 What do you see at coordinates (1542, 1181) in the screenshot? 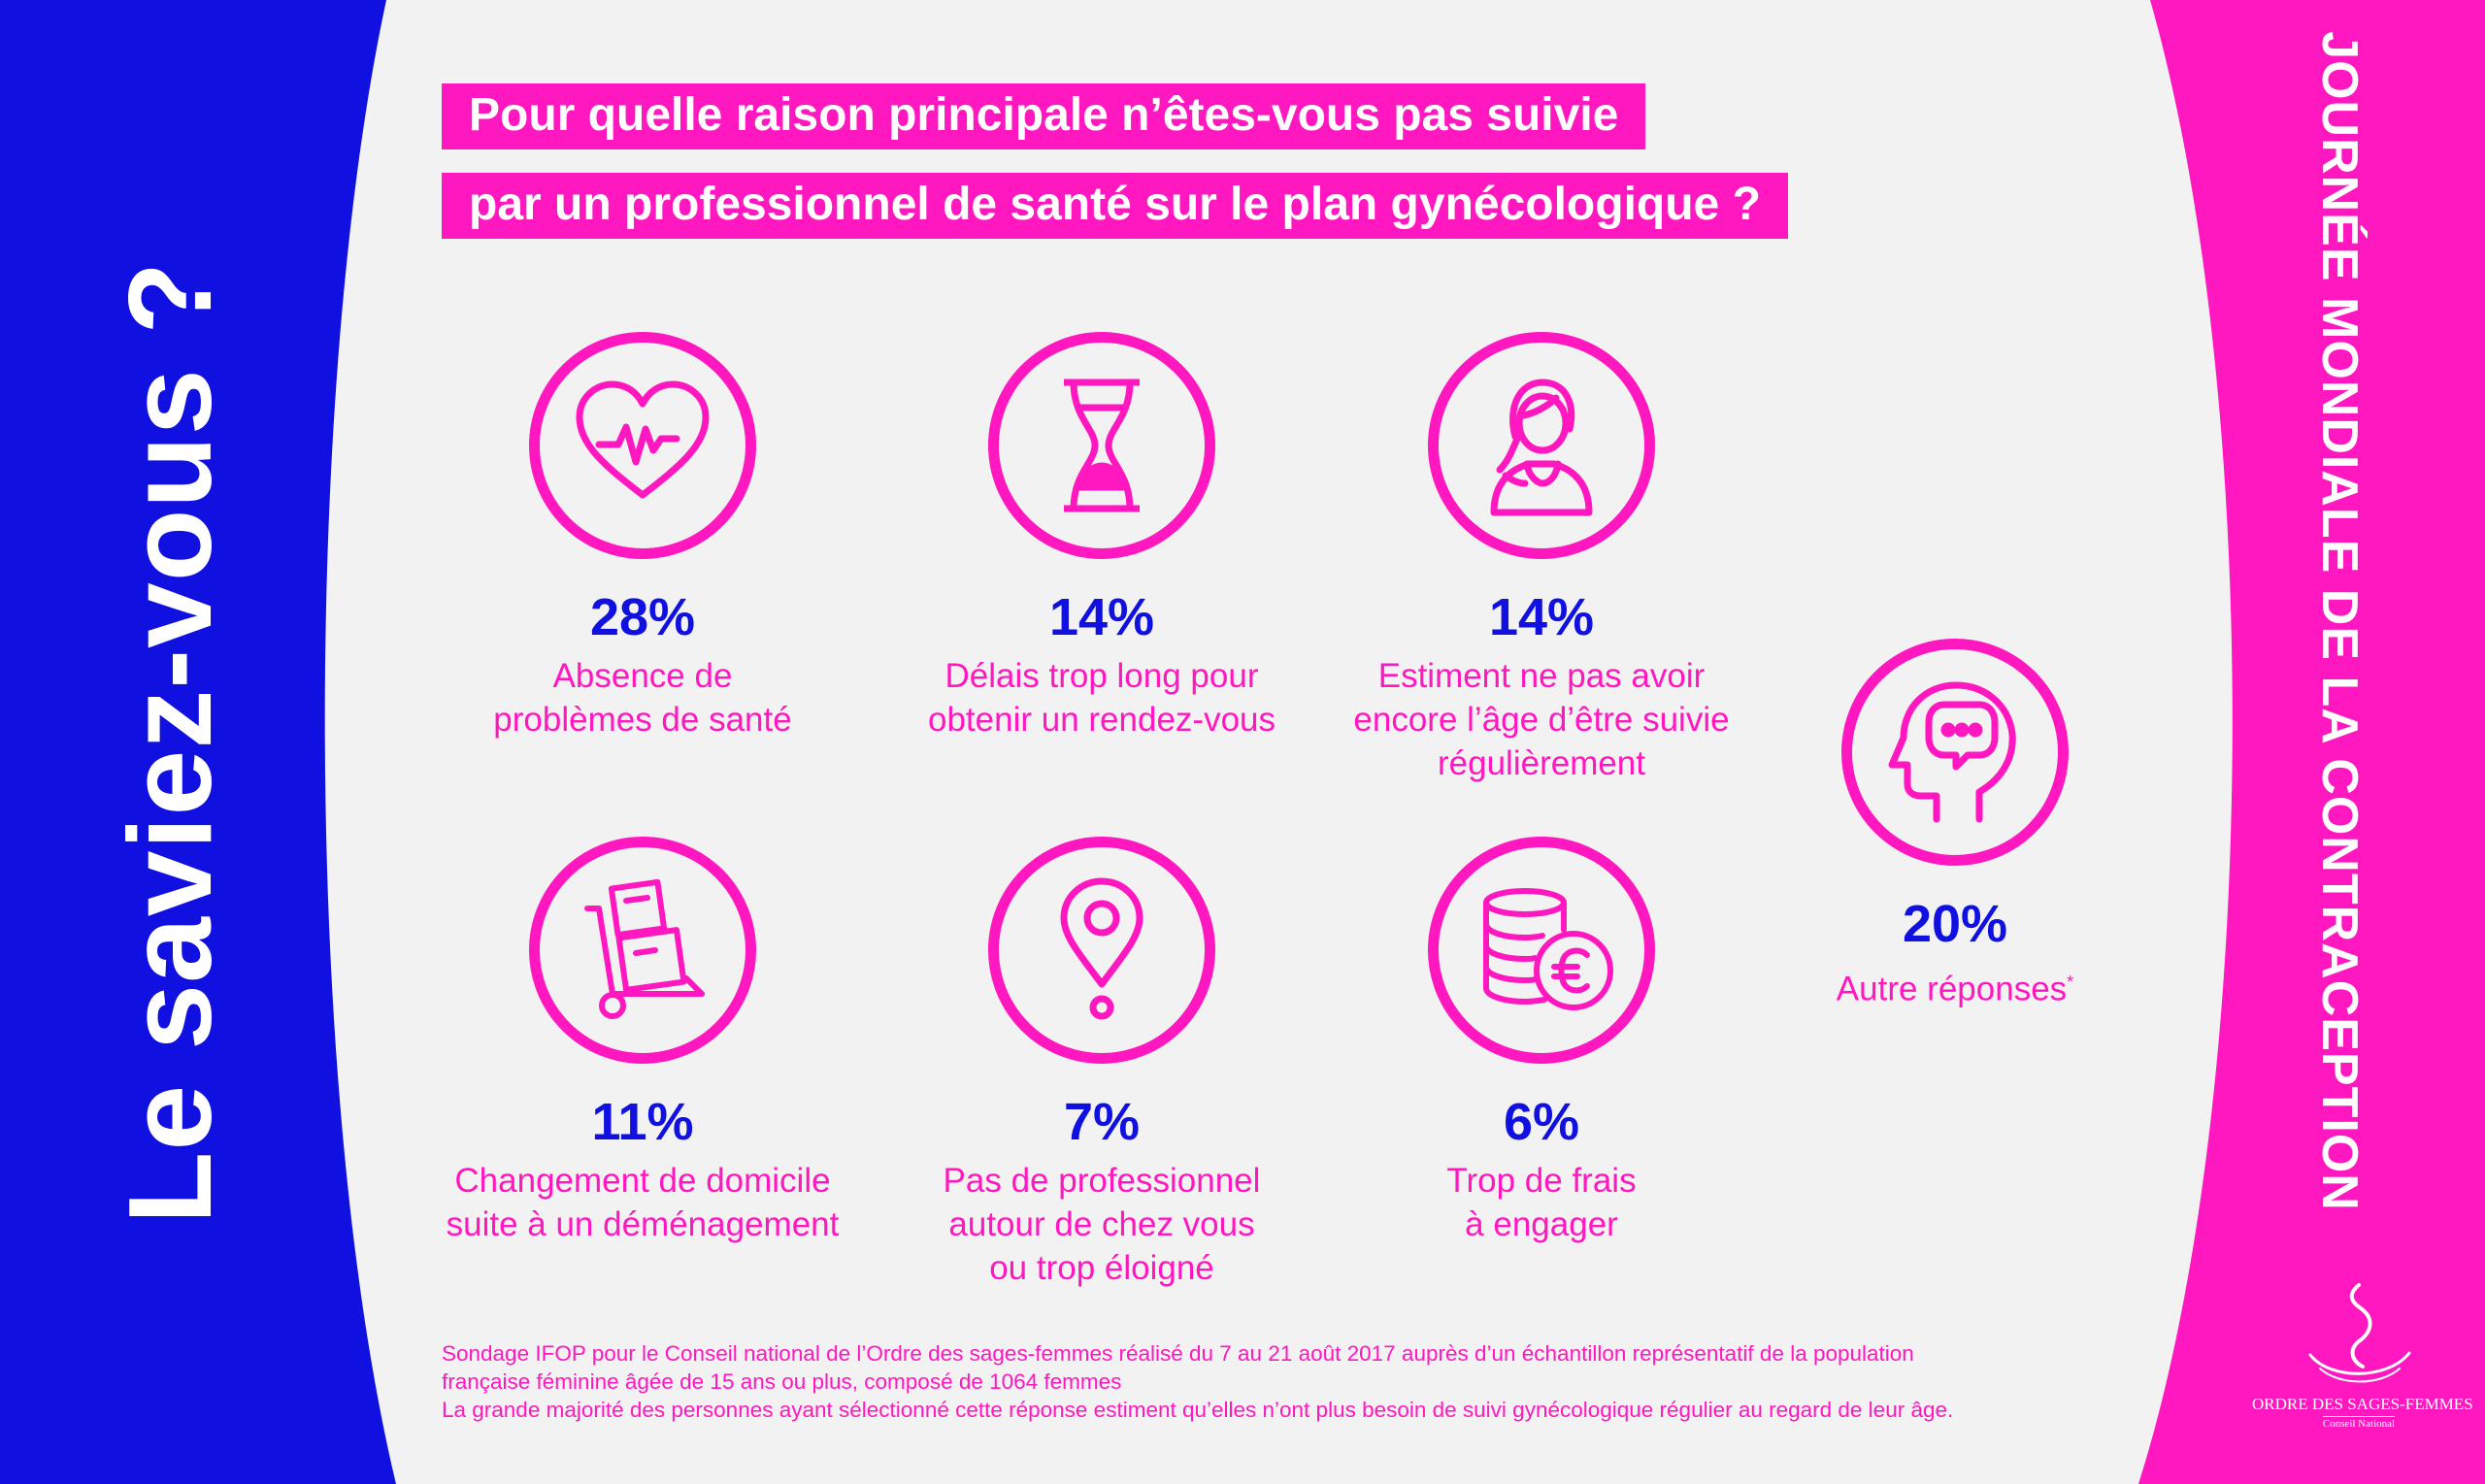
I see `stat-label-line: Trop de frais` at bounding box center [1542, 1181].